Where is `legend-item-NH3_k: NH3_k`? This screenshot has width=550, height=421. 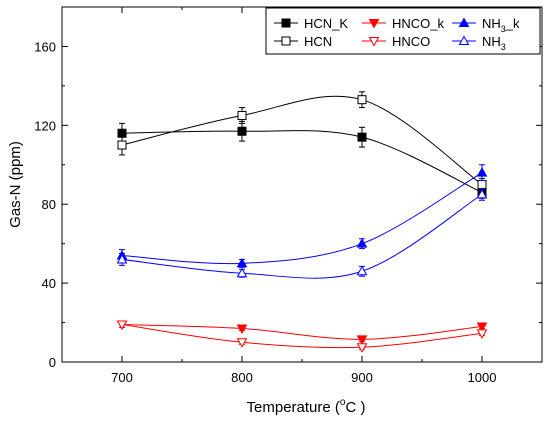 legend-item-NH3_k: NH3_k is located at coordinates (486, 25).